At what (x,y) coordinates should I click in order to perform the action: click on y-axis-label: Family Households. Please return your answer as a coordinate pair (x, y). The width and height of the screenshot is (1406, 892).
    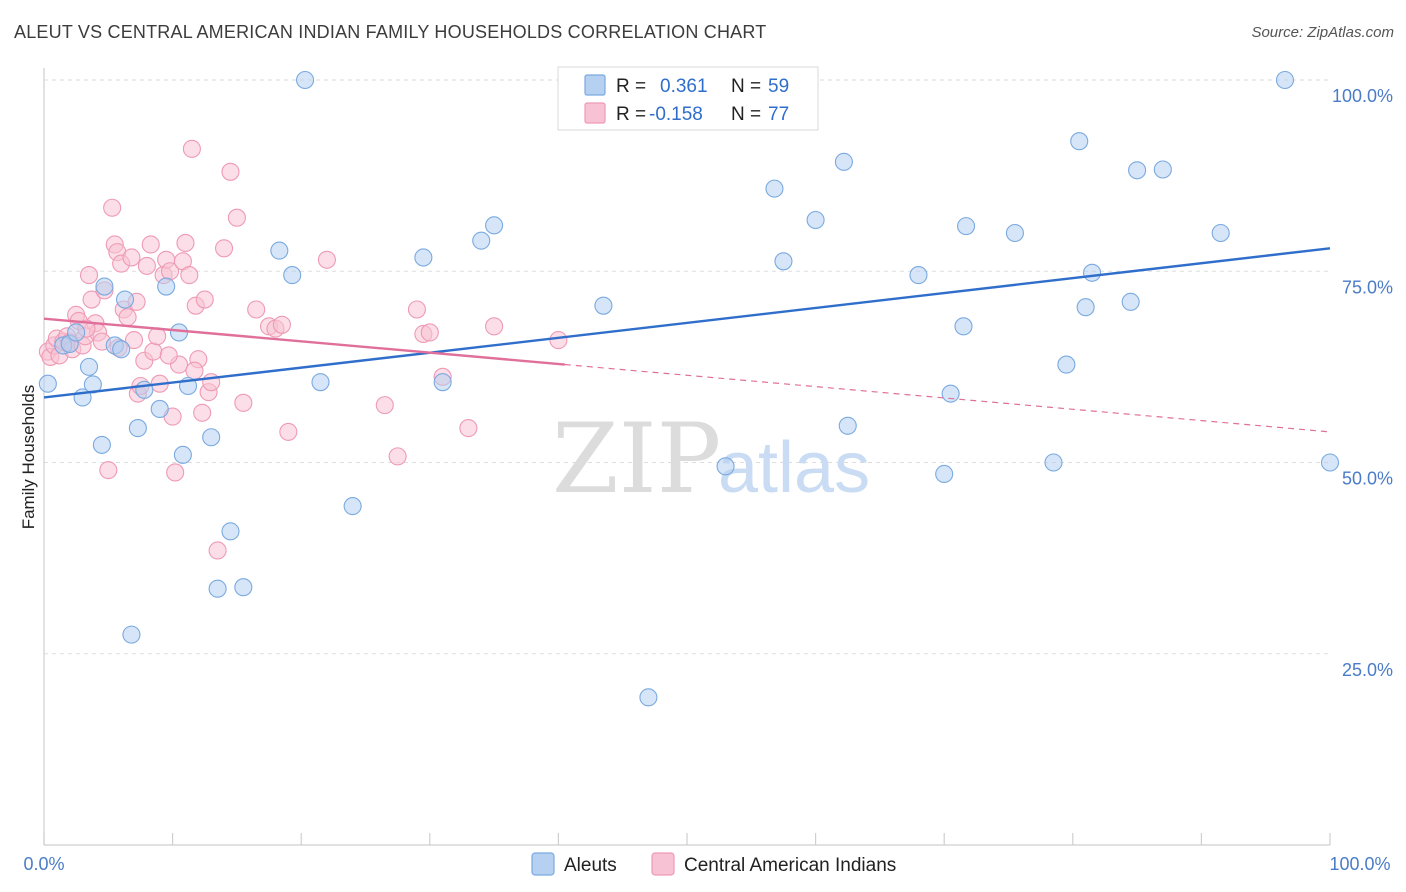
    Looking at the image, I should click on (28, 457).